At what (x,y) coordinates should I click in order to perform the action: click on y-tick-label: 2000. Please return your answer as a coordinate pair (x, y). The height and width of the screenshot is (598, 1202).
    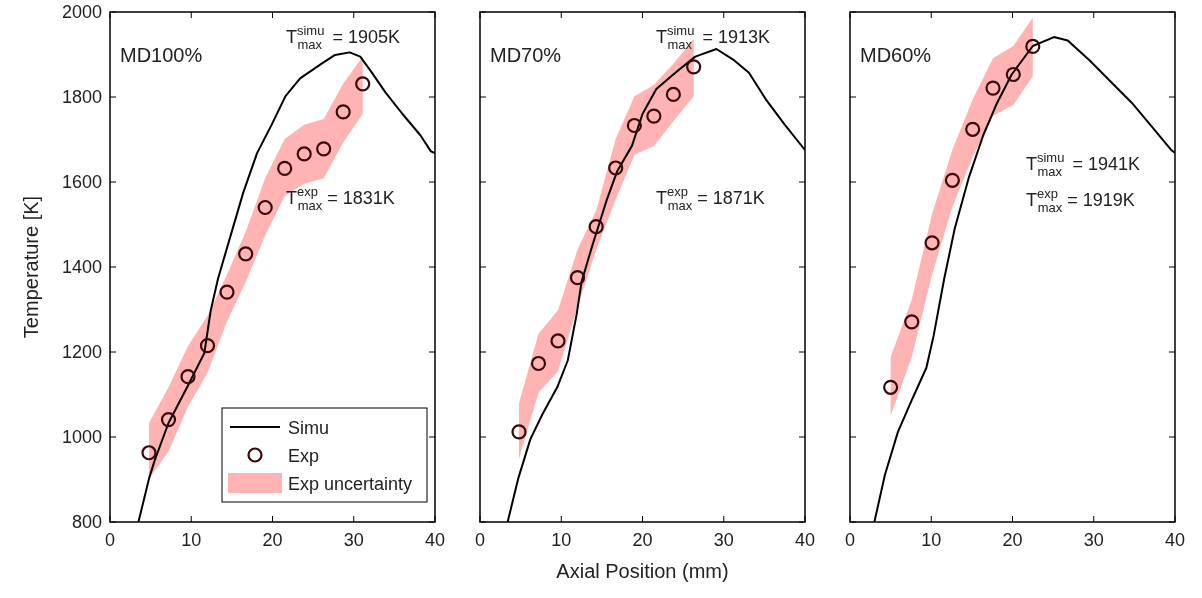
    Looking at the image, I should click on (81, 12).